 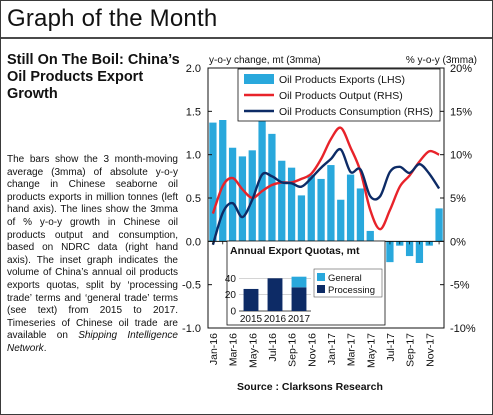 I want to click on left-axis-tick-label: -0.5, so click(x=191, y=286).